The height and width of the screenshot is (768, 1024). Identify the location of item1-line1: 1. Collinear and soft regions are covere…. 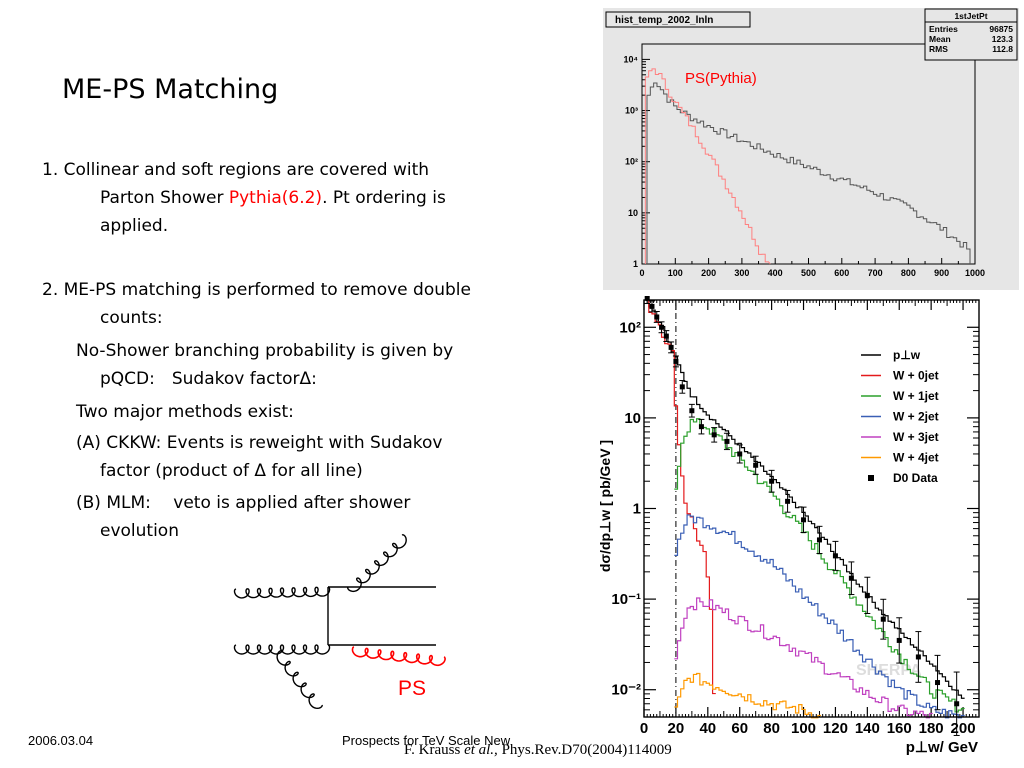
(235, 170).